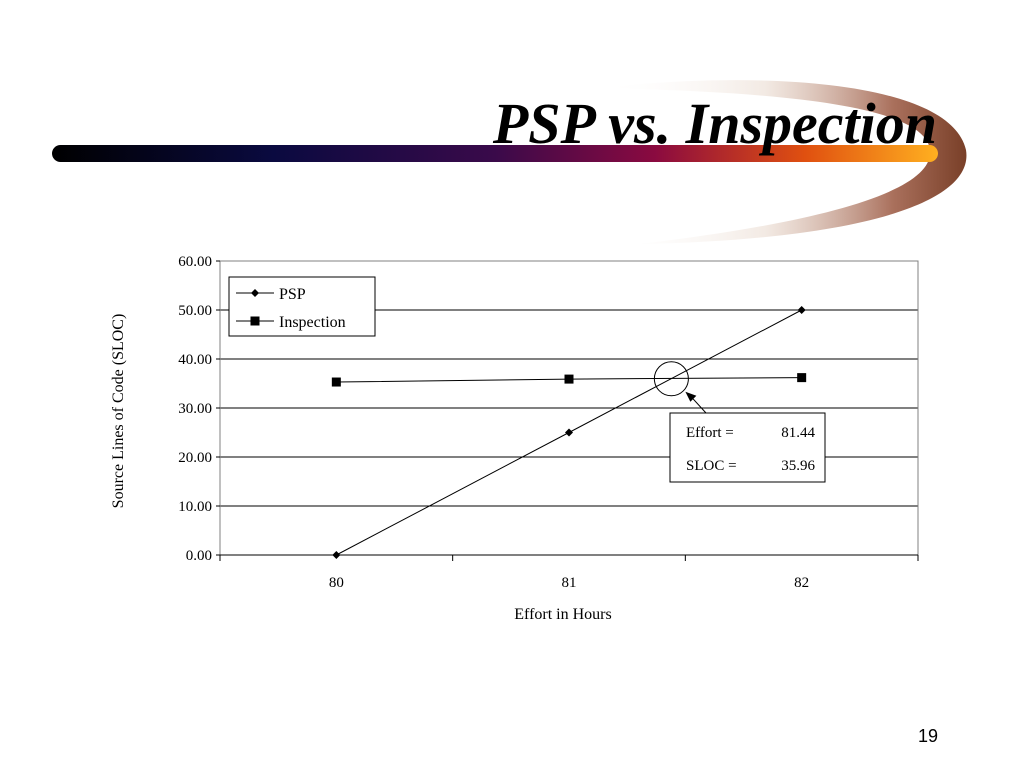 The width and height of the screenshot is (1024, 768). What do you see at coordinates (798, 433) in the screenshot?
I see `annotation-value: 81.44` at bounding box center [798, 433].